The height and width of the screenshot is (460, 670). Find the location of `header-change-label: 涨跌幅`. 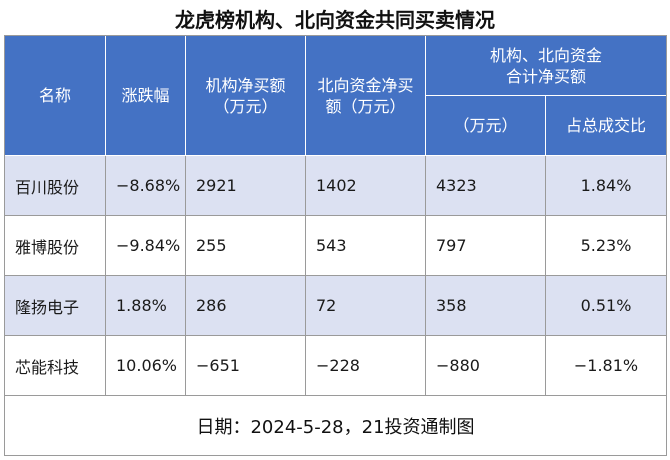

header-change-label: 涨跌幅 is located at coordinates (145, 95).